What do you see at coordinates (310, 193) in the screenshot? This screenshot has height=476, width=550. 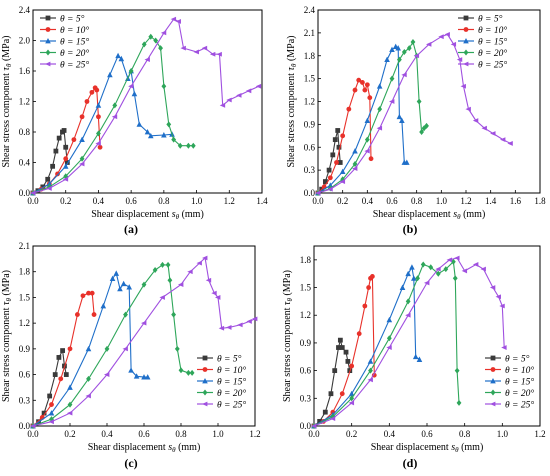 I see `y-tick-label: 0.0` at bounding box center [310, 193].